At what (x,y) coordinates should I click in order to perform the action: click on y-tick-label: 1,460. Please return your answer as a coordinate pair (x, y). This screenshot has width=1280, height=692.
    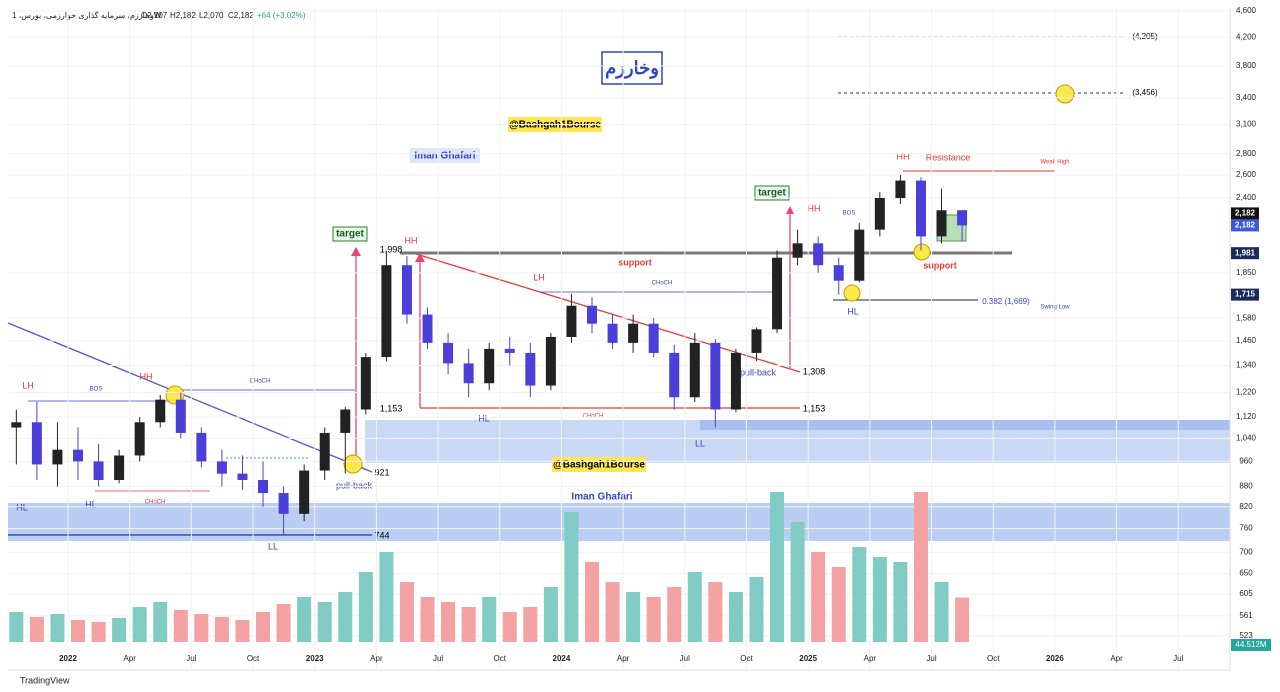
    Looking at the image, I should click on (1246, 340).